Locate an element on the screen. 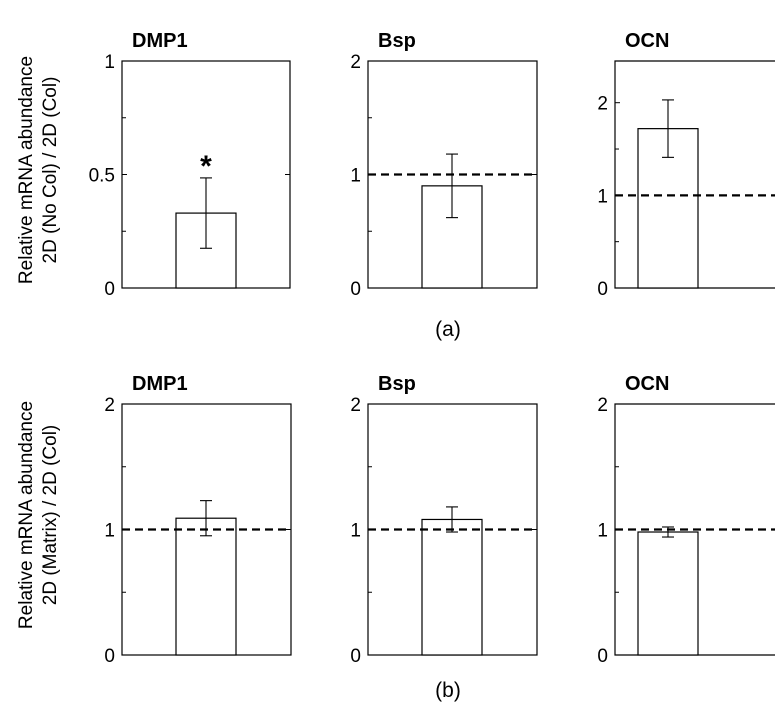 This screenshot has height=702, width=775. significance-marker: * is located at coordinates (206, 166).